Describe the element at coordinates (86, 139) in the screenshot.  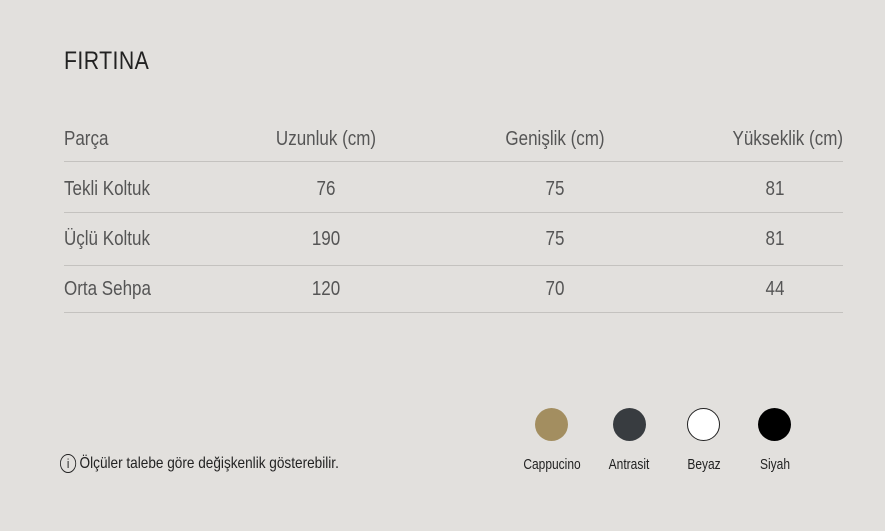
I see `header-part: Parça` at that location.